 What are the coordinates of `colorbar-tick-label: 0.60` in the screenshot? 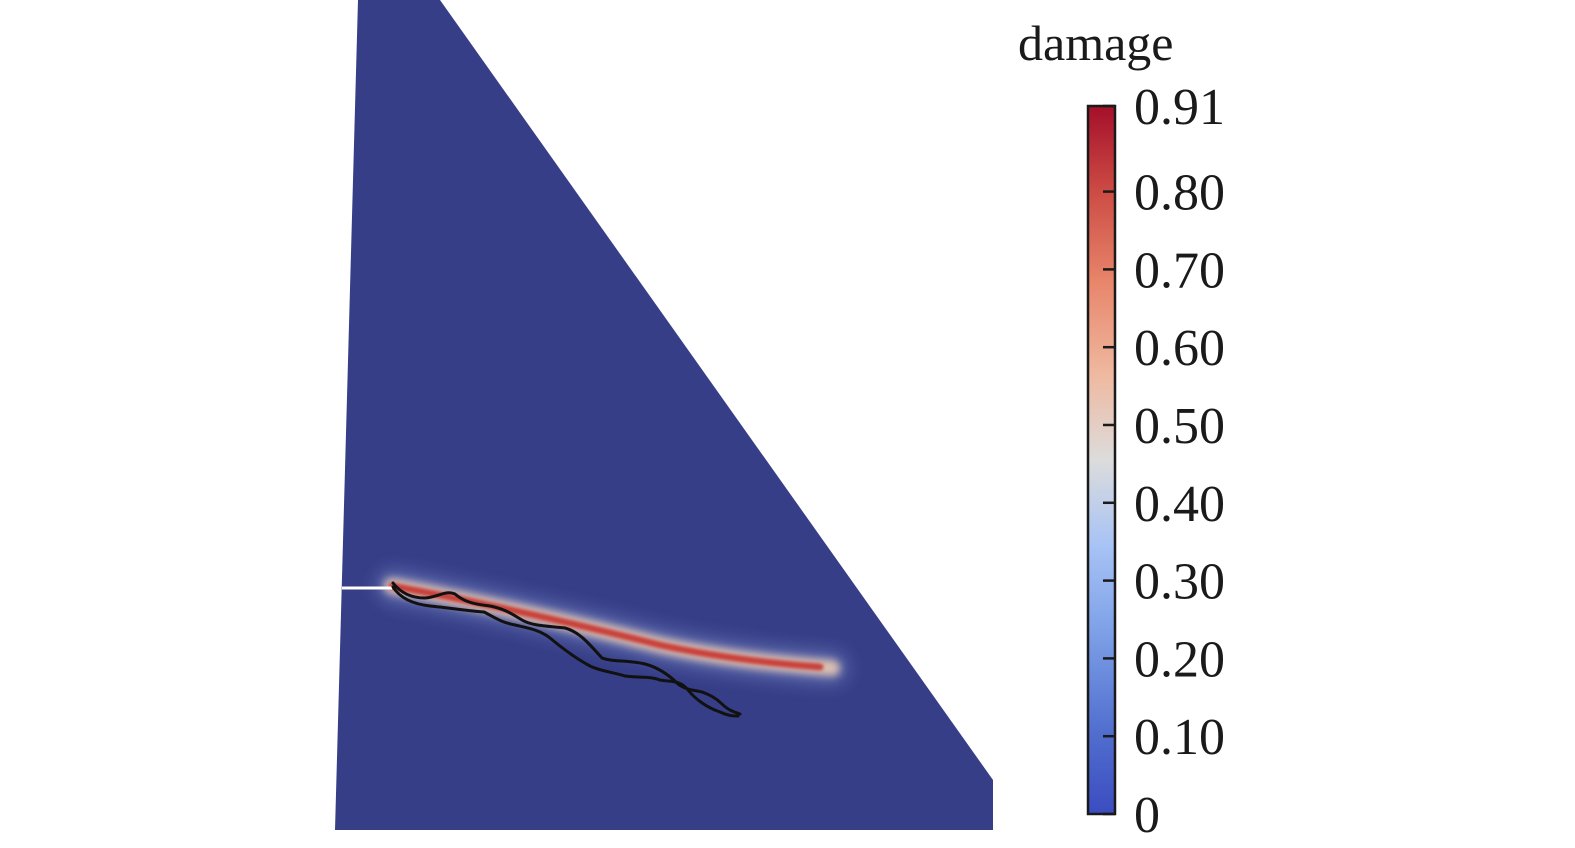 It's located at (1179, 348).